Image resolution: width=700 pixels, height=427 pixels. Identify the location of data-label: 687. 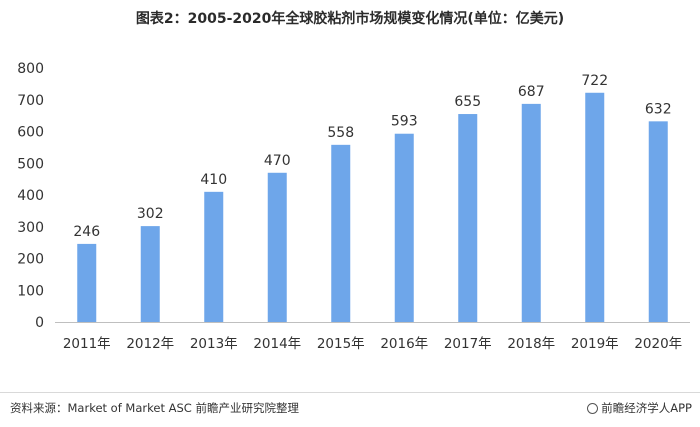
(531, 92).